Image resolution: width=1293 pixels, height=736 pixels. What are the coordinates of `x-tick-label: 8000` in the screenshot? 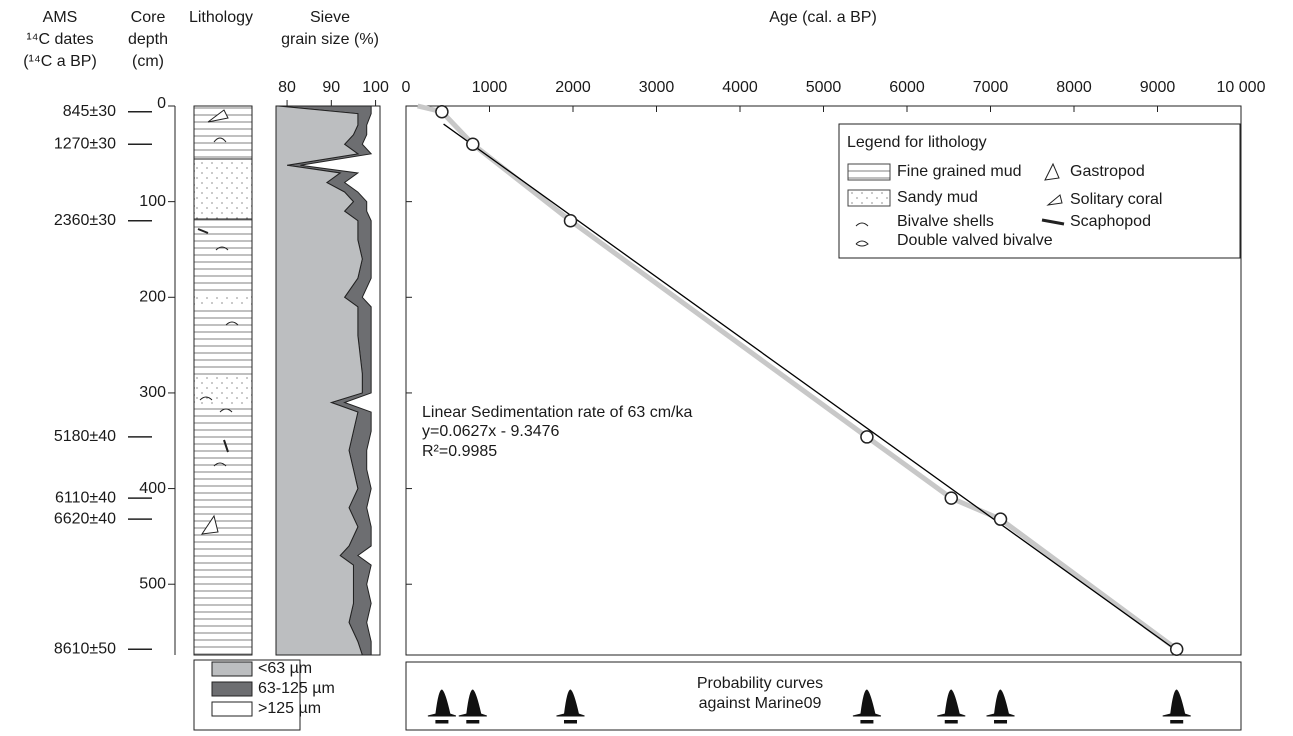 It's located at (1074, 87).